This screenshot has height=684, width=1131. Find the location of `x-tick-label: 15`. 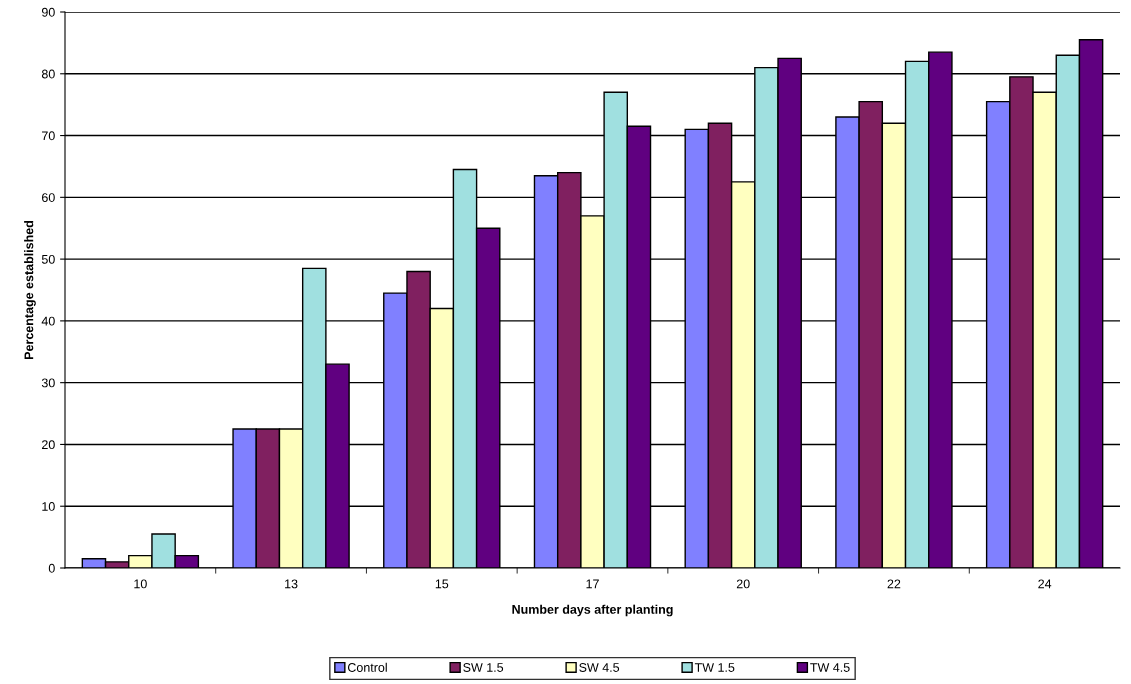

x-tick-label: 15 is located at coordinates (442, 584).